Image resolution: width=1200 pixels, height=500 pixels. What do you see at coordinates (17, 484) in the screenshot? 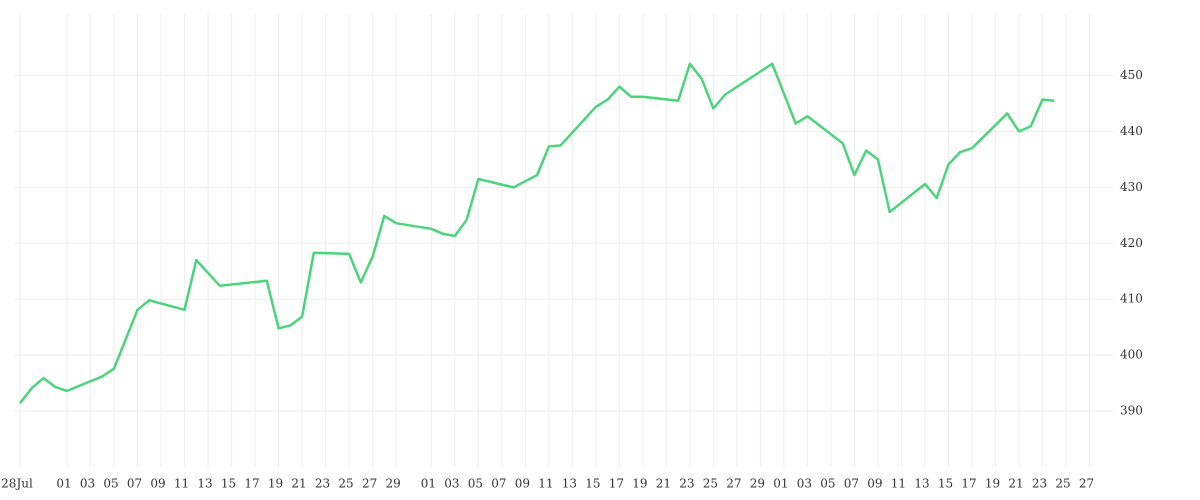
I see `x-tick-label: 28Jul` at bounding box center [17, 484].